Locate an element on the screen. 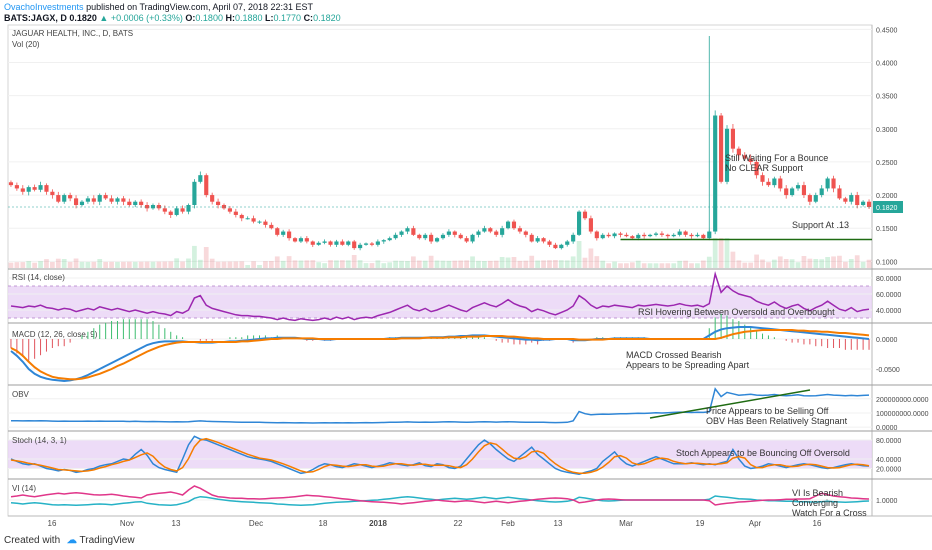  annotation-macd-crossed: MACD Crossed Bearish is located at coordinates (674, 355).